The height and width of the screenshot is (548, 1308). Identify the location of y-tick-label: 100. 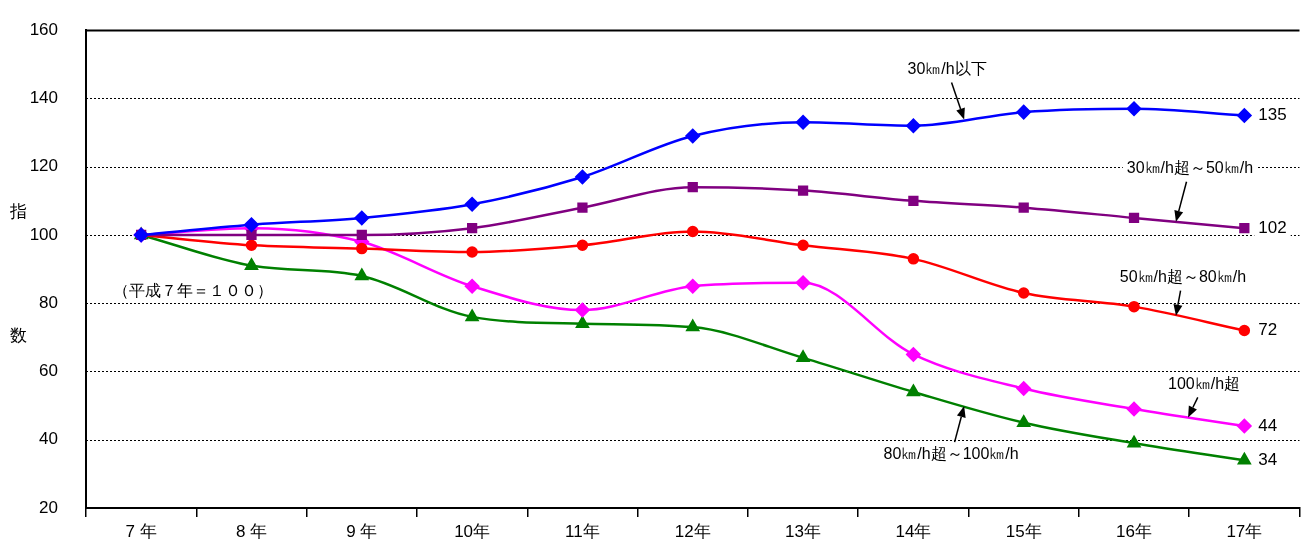
(43, 234).